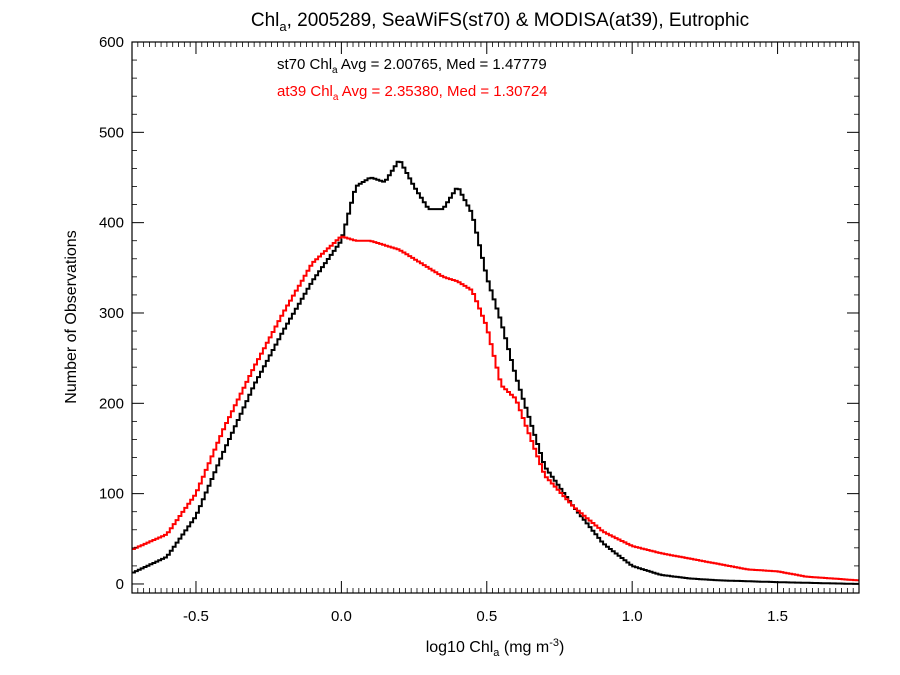 Image resolution: width=900 pixels, height=675 pixels. What do you see at coordinates (305, 91) in the screenshot?
I see `legend-at39-prefix: at39 Chl` at bounding box center [305, 91].